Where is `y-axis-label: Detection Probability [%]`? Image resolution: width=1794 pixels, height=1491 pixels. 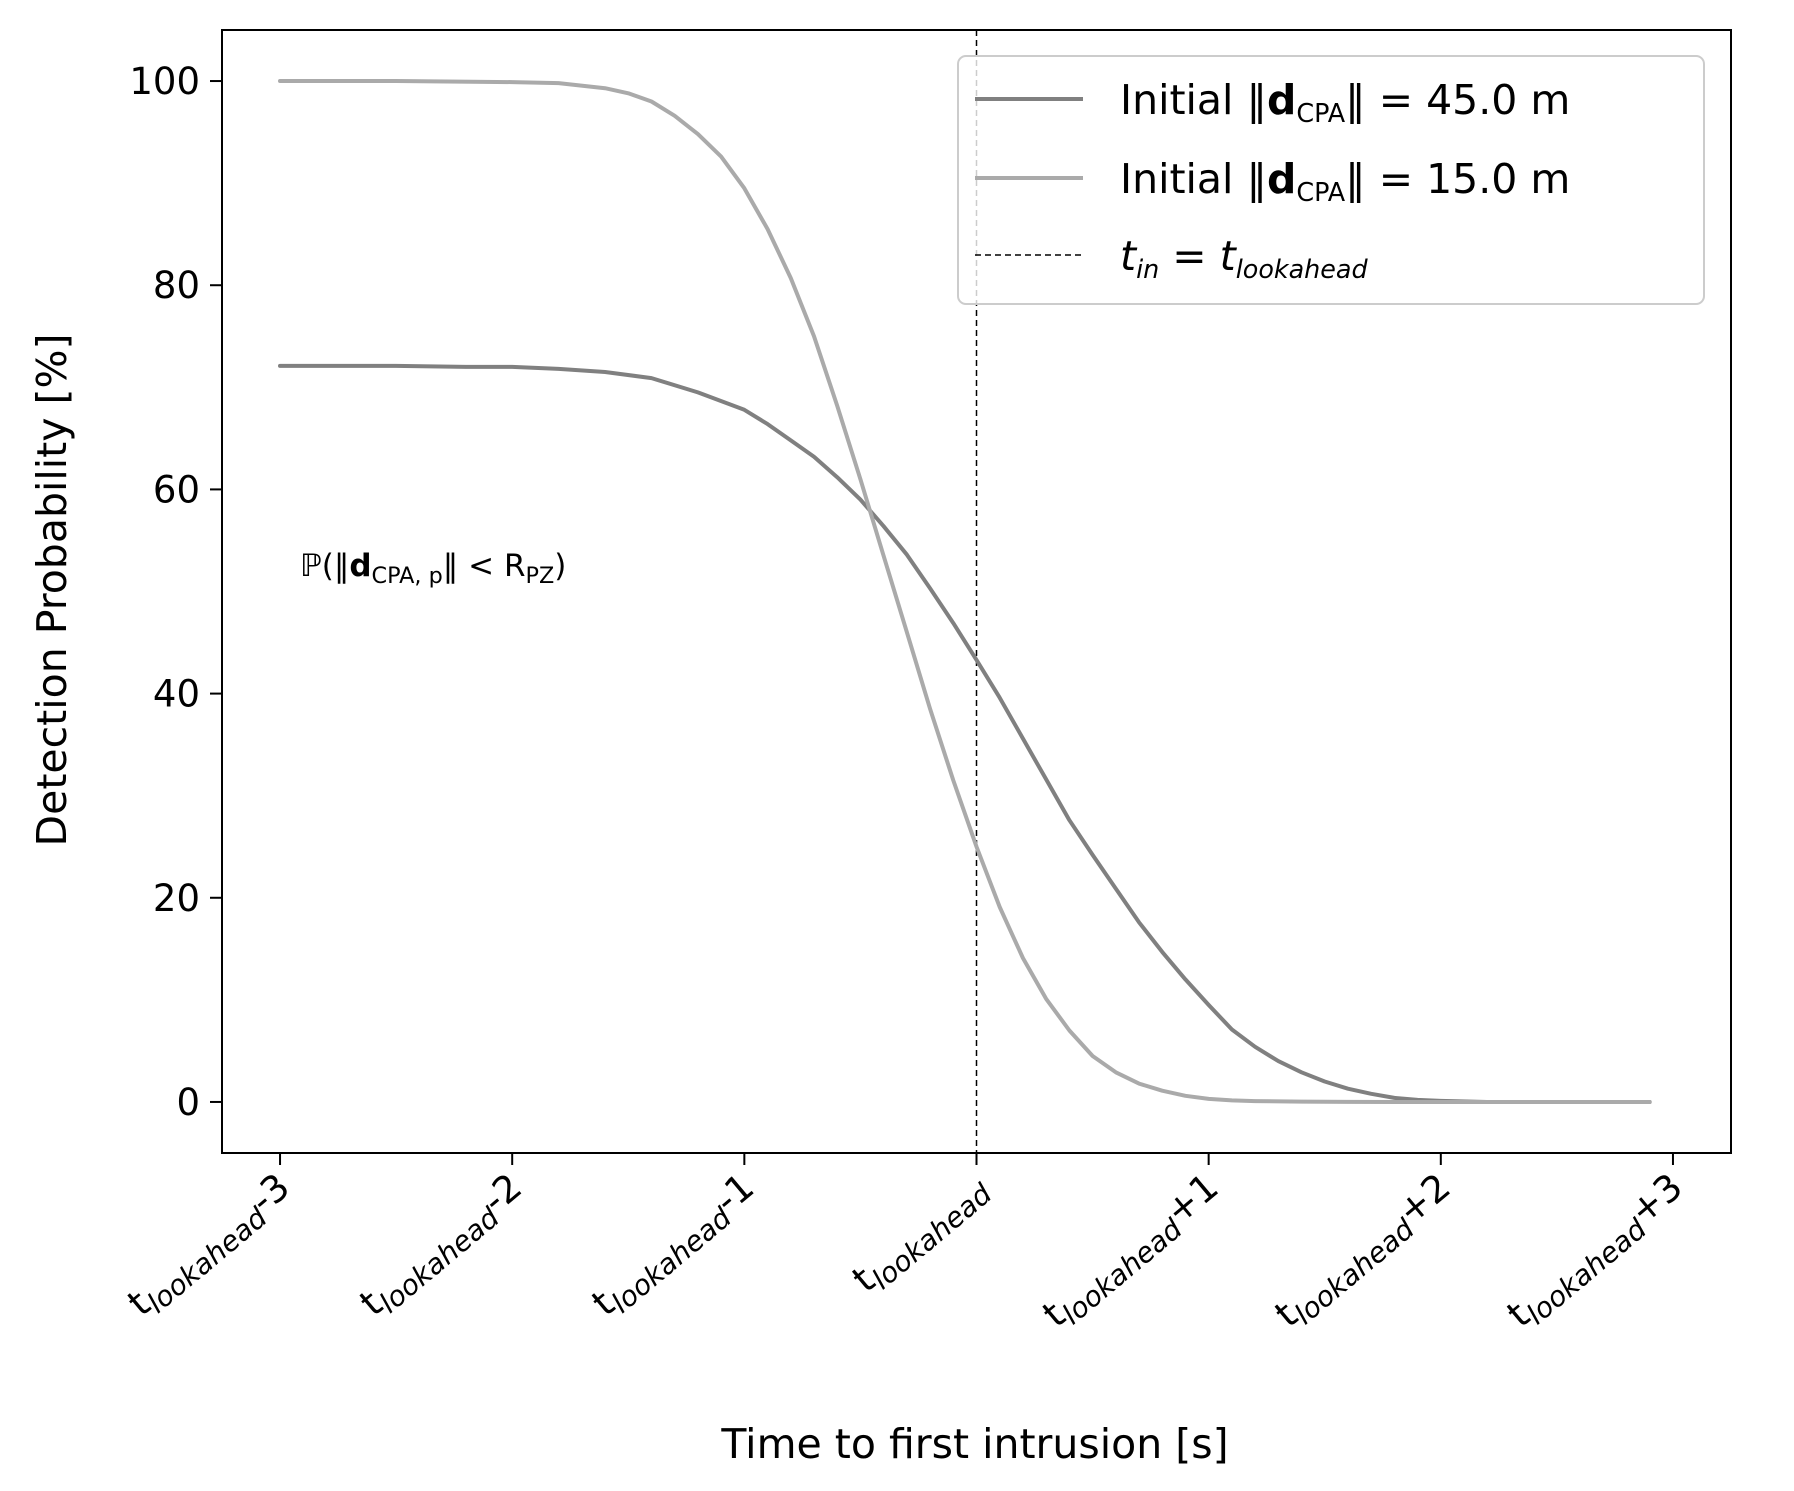
y-axis-label: Detection Probability [%] is located at coordinates (52, 590).